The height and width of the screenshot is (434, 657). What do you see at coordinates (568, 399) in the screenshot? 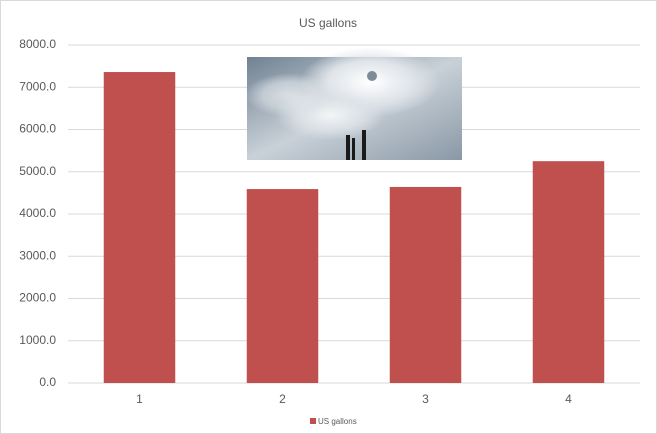
I see `x-tick-label: 4` at bounding box center [568, 399].